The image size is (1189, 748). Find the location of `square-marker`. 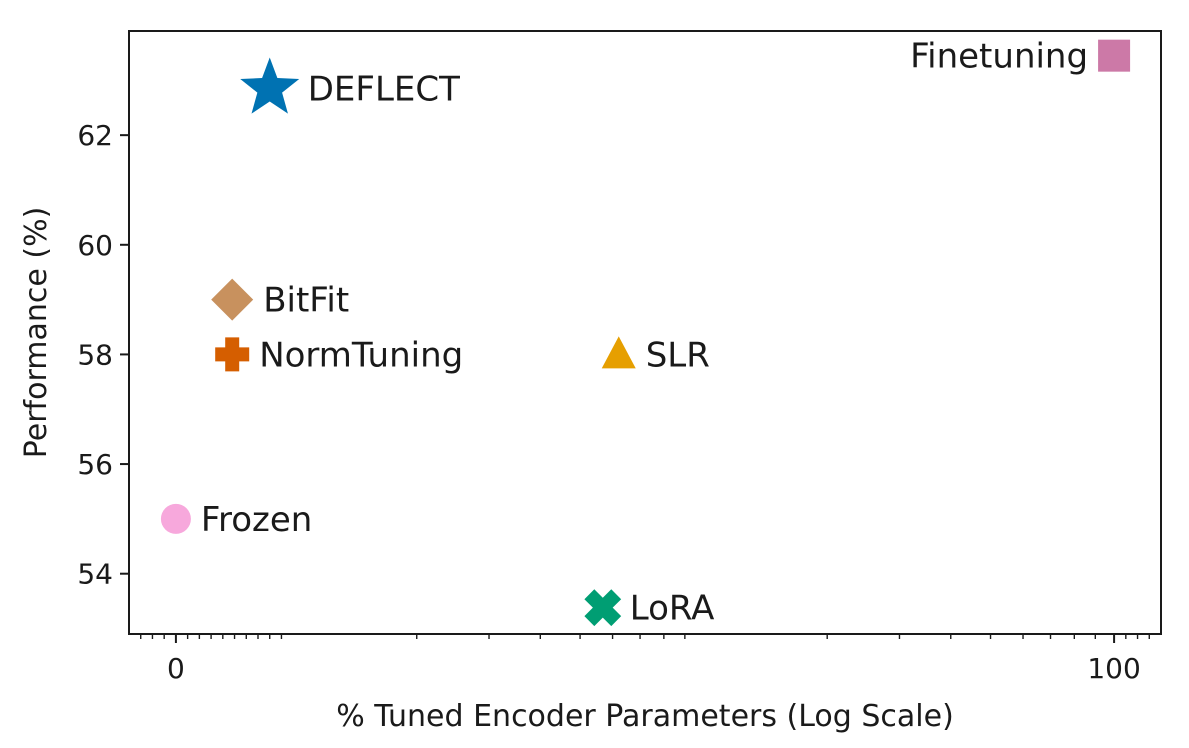

square-marker is located at coordinates (1114, 55).